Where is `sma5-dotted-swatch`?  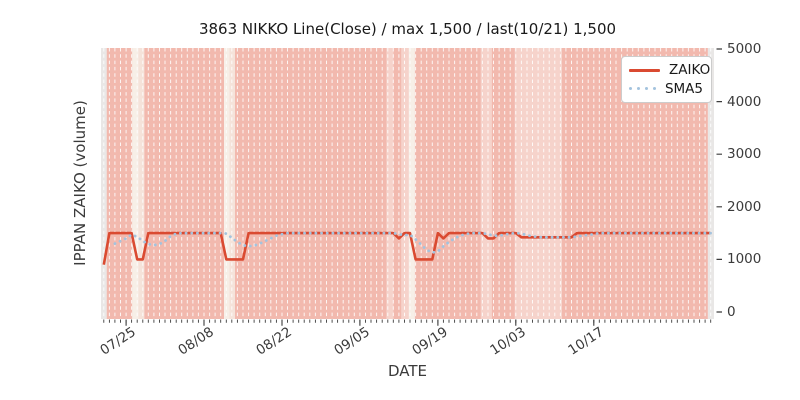
sma5-dotted-swatch is located at coordinates (642, 89).